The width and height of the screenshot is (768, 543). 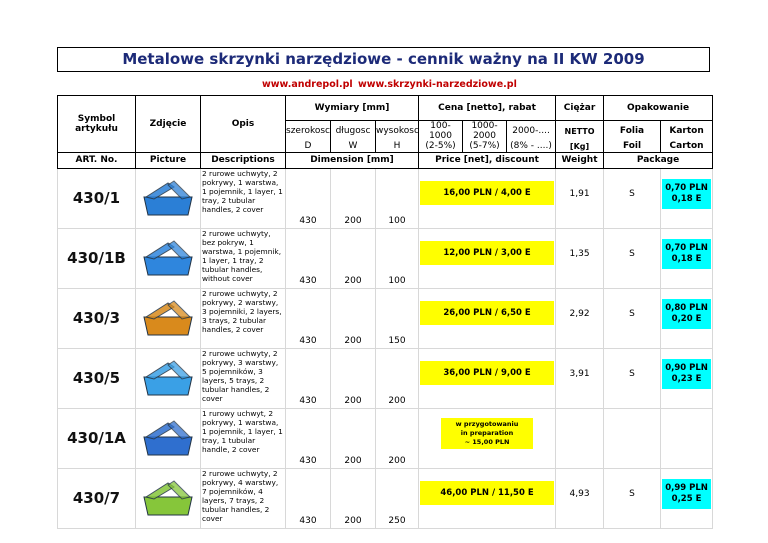 I want to click on carton-price-line: 0,70 PLN, so click(x=686, y=248).